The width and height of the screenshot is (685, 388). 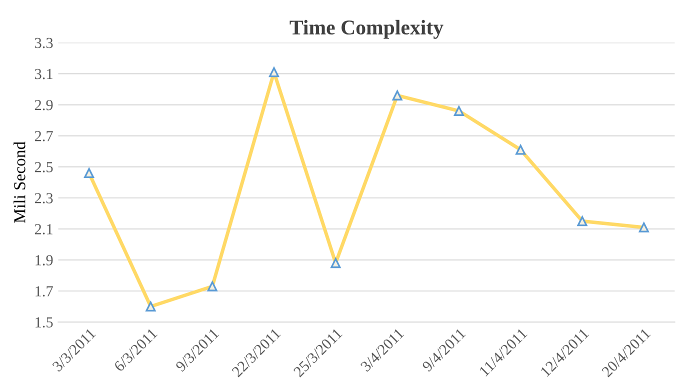 I want to click on y-tick-label: 1.5, so click(x=44, y=322).